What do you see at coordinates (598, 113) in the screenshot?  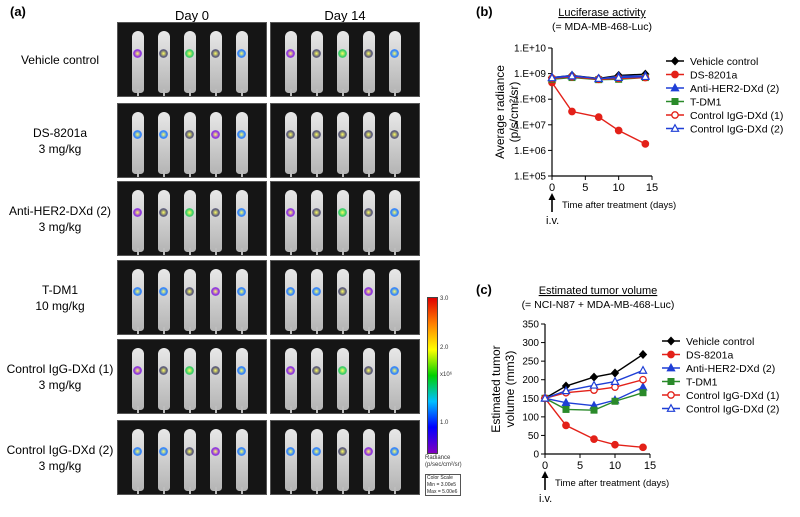 I see `series-line` at bounding box center [598, 113].